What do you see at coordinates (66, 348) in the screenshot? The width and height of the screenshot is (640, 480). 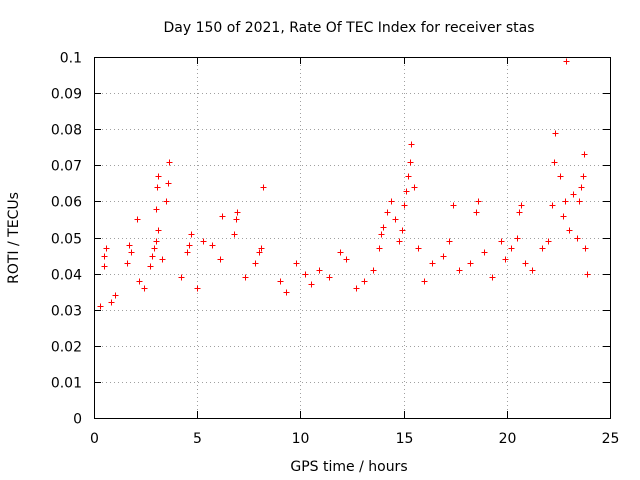 I see `y-tick-label: 0.02` at bounding box center [66, 348].